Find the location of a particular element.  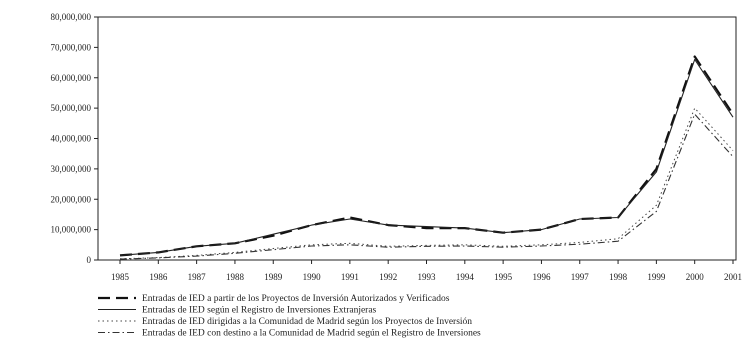

x-tick-label: 1991 is located at coordinates (350, 277).